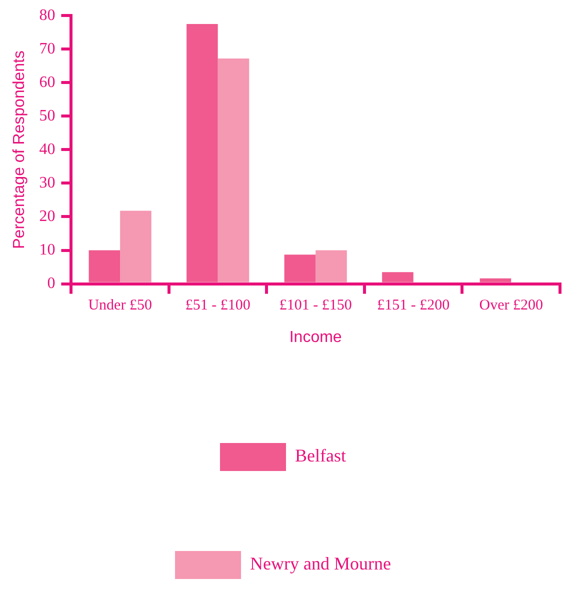 Image resolution: width=564 pixels, height=593 pixels. What do you see at coordinates (315, 306) in the screenshot?
I see `x-tick-label: £101 - £150` at bounding box center [315, 306].